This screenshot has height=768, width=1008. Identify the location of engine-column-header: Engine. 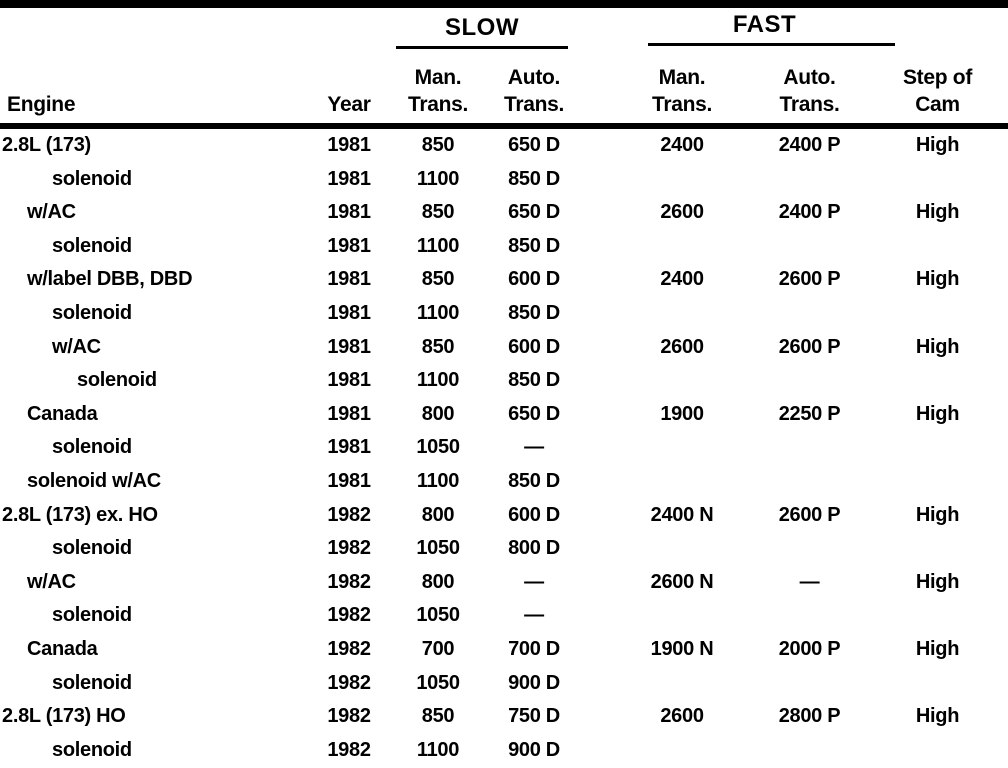
(41, 104).